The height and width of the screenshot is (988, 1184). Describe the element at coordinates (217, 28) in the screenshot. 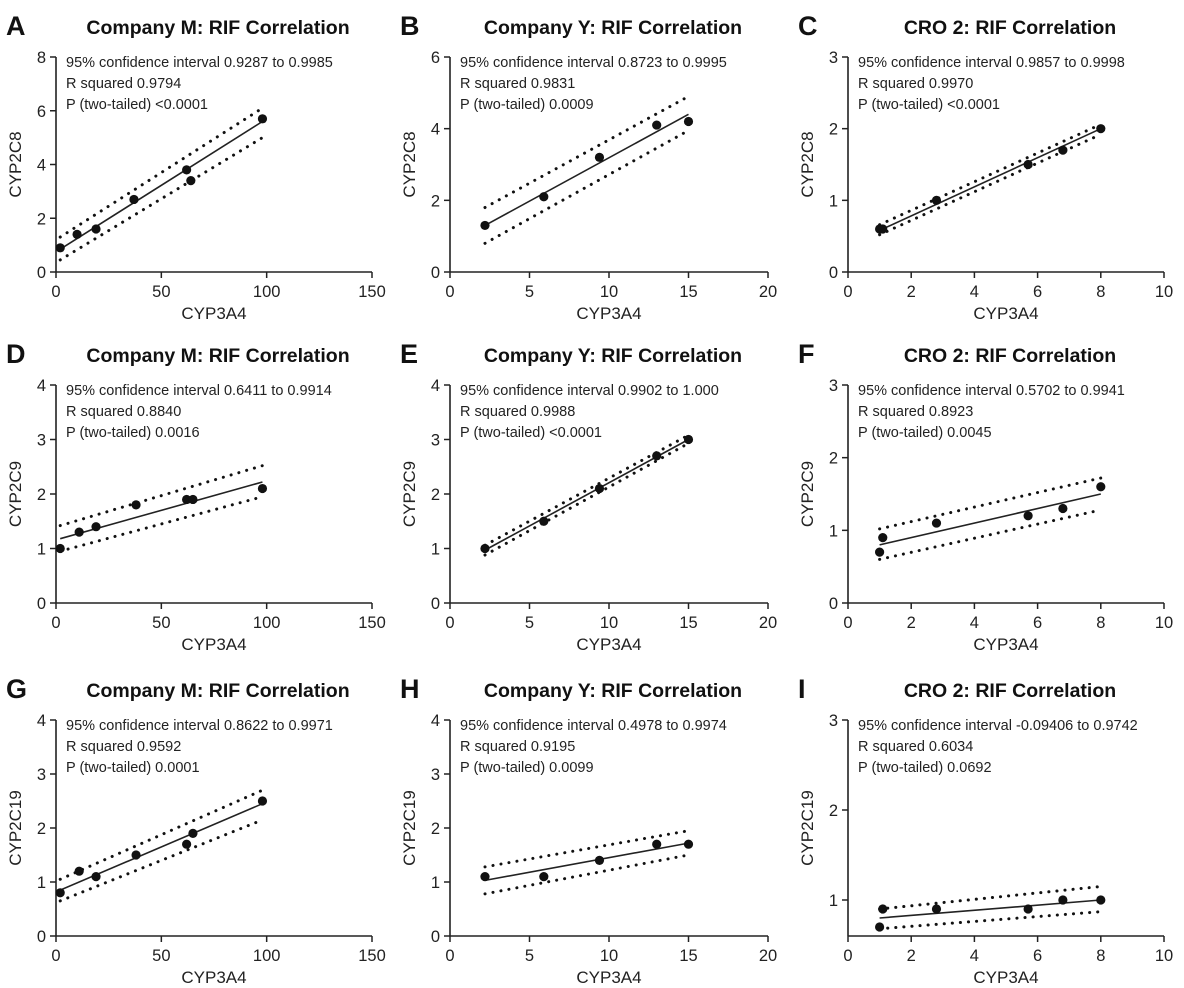

I see `chart-title: Company M: RIF Correlation` at that location.